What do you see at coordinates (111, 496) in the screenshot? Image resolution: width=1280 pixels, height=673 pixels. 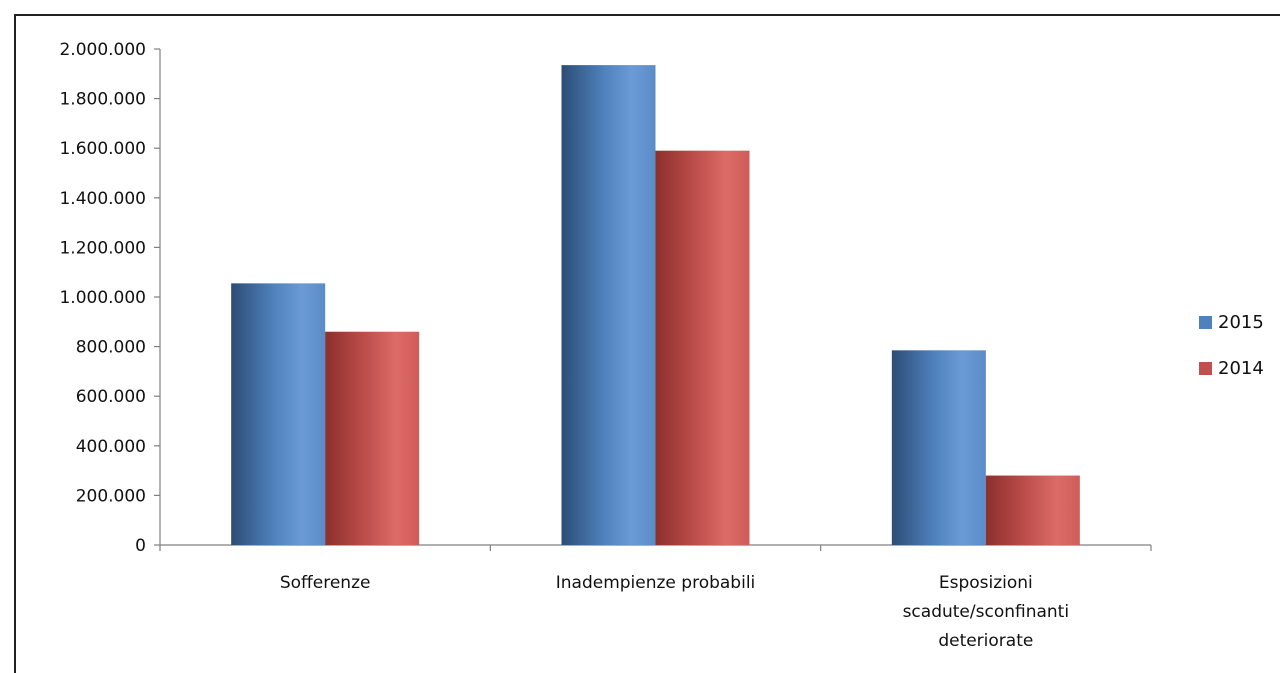 I see `y-tick-label: 200.000` at bounding box center [111, 496].